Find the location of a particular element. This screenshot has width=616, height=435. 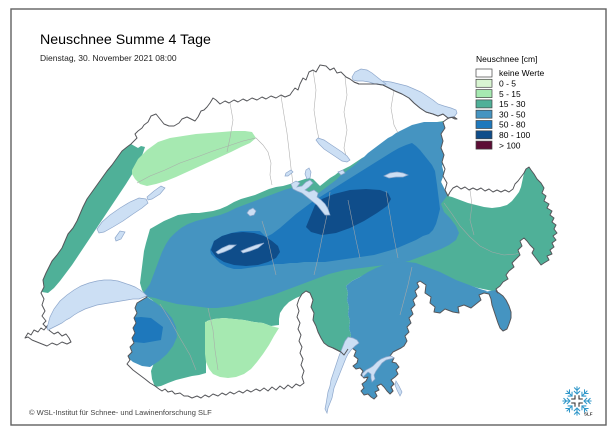

svg-text: 30 - 50 is located at coordinates (512, 114).